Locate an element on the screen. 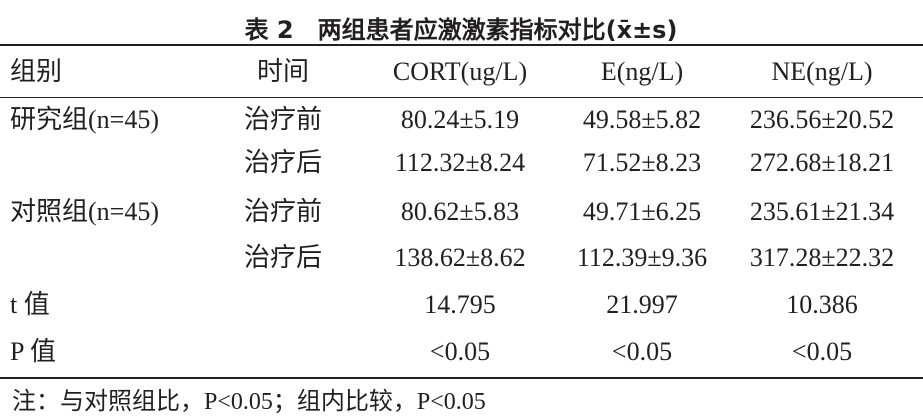 The width and height of the screenshot is (923, 419). table-cell: 80.62±5.83 is located at coordinates (460, 211).